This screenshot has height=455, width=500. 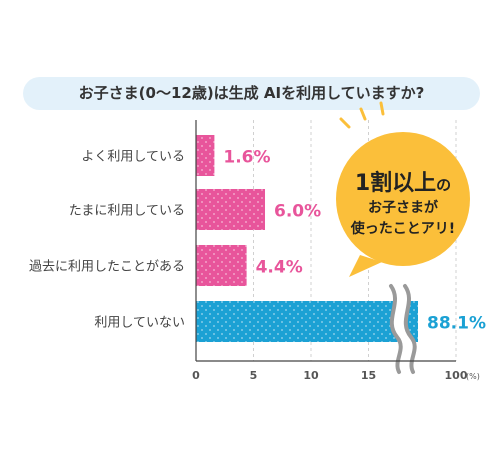 What do you see at coordinates (139, 323) in the screenshot?
I see `category-label: 利用していない` at bounding box center [139, 323].